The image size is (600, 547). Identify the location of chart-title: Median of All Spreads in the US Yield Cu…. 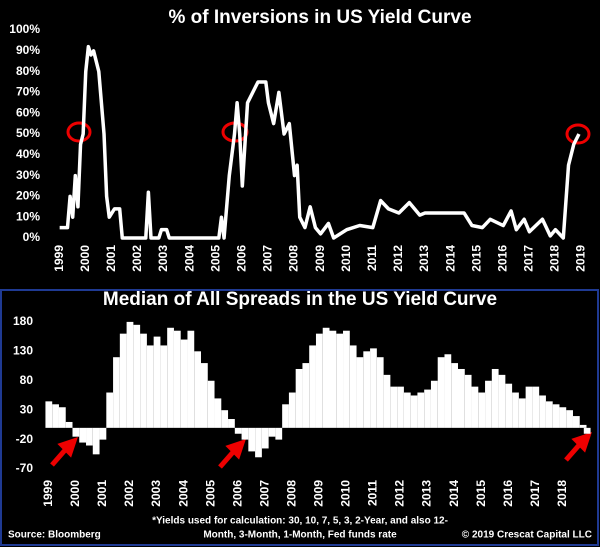
(300, 299).